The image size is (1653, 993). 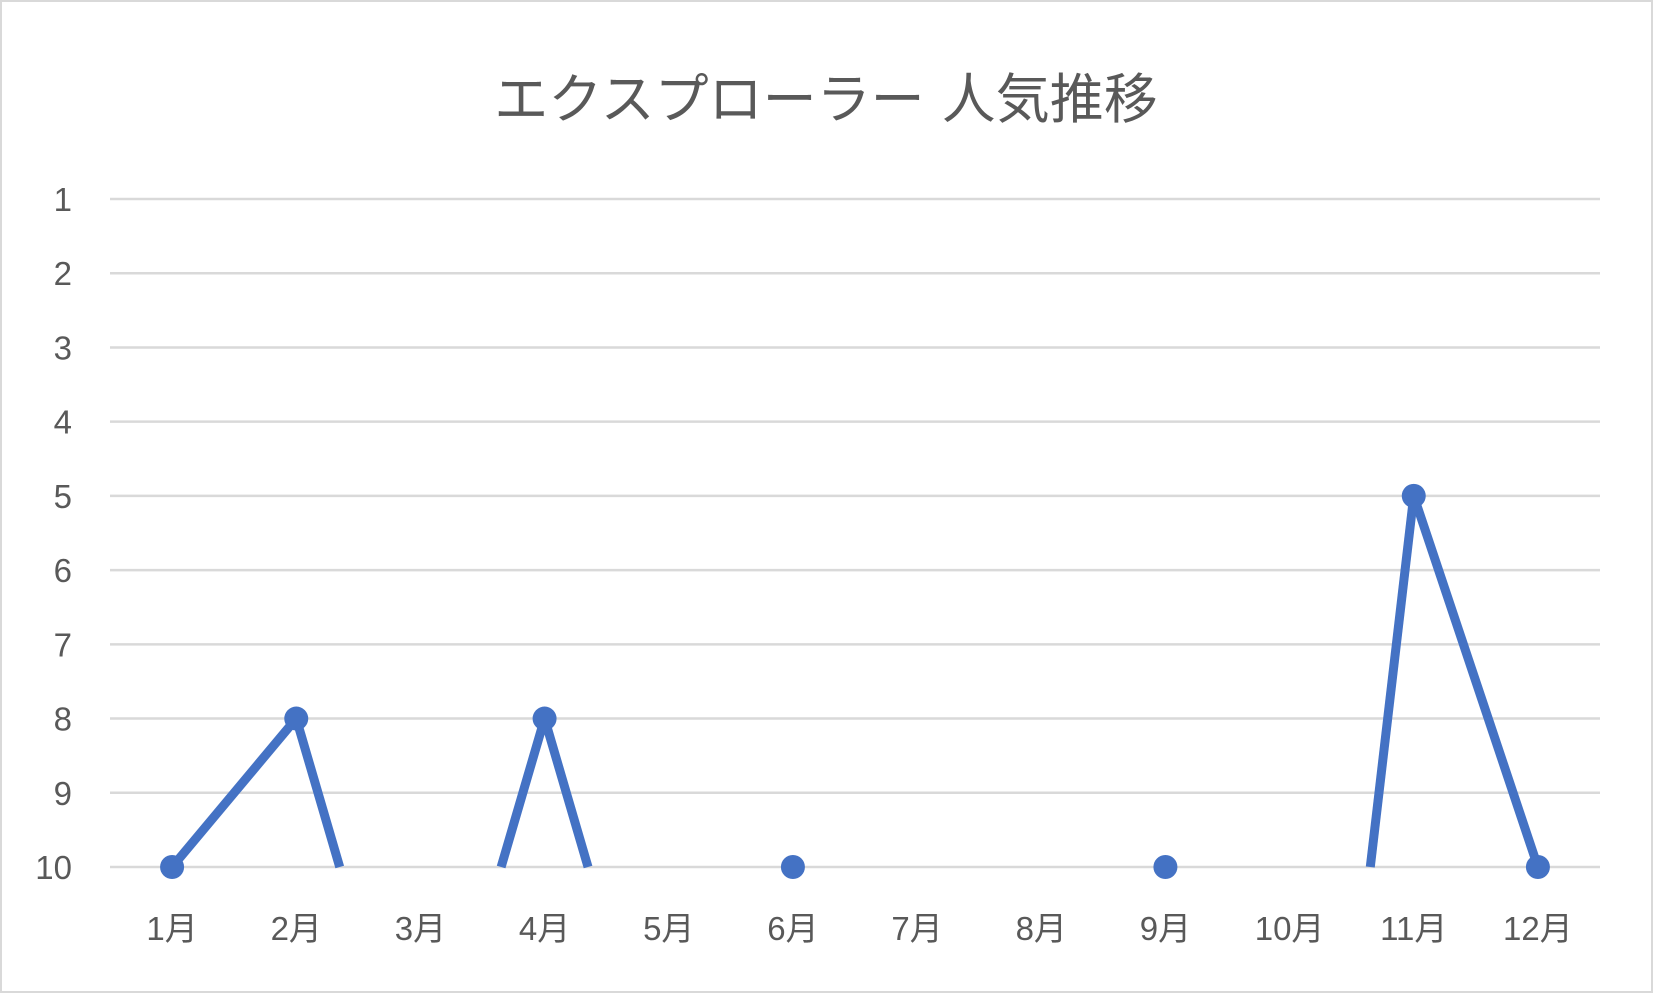 I want to click on x-tick-label: 4月, so click(x=544, y=928).